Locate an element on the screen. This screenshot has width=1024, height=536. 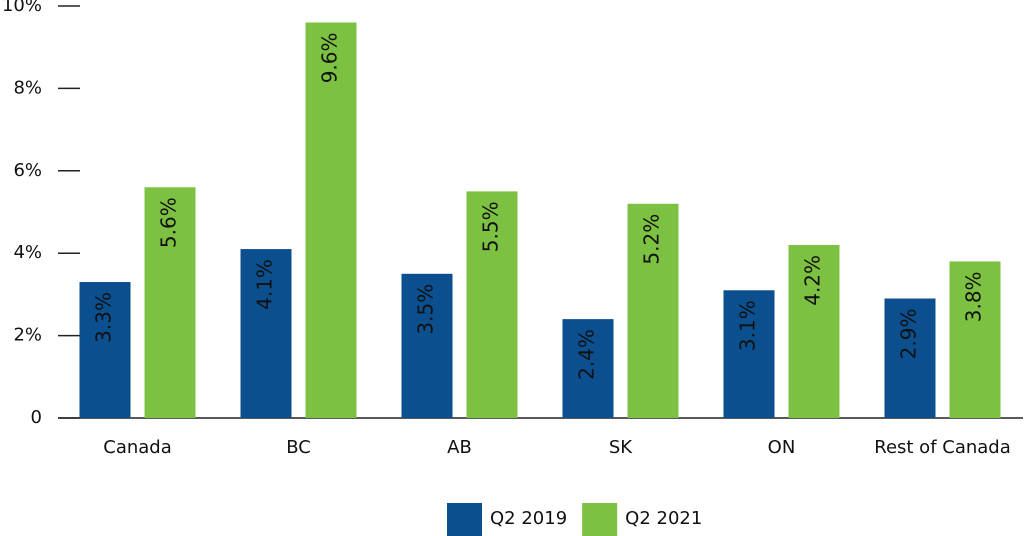
y-tick-label: 8% is located at coordinates (27, 87).